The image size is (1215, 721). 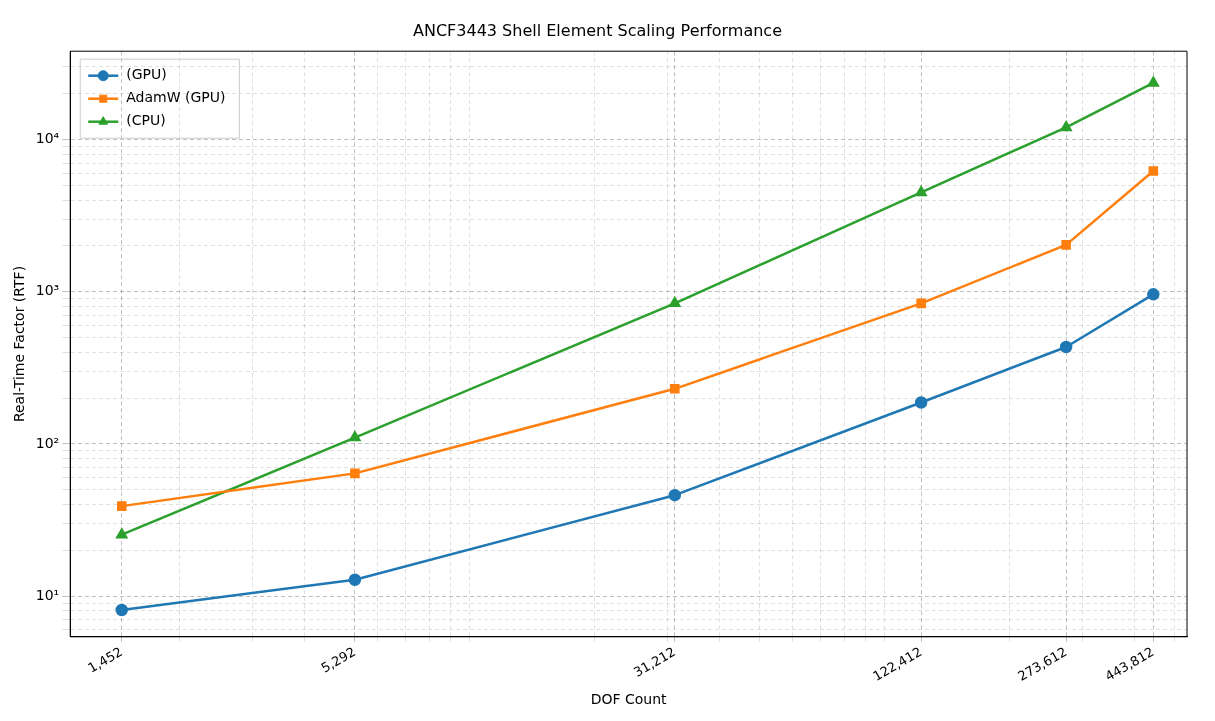 I want to click on y-axis-title: Real-Time Factor (RTF), so click(x=19, y=344).